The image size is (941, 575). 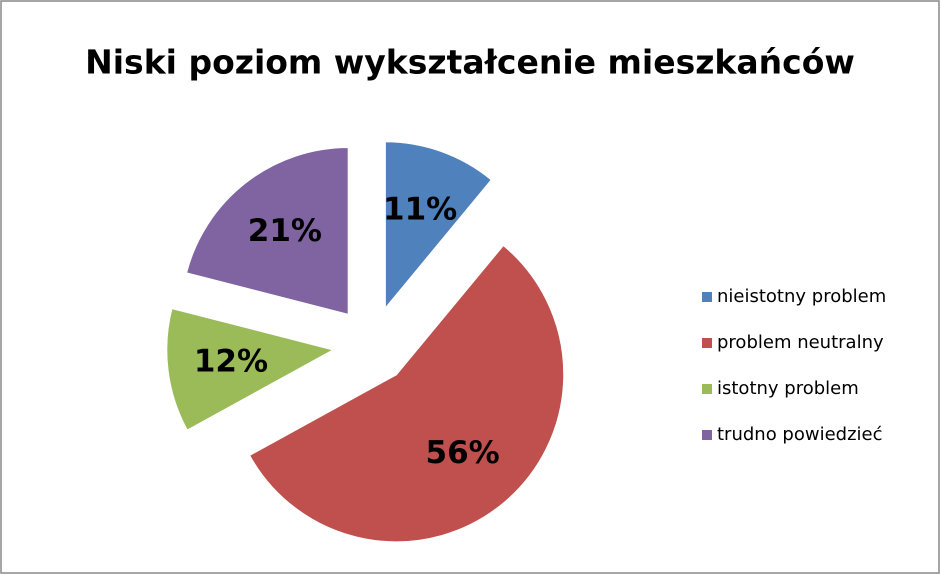 I want to click on legend-label: problem neutralny, so click(x=800, y=342).